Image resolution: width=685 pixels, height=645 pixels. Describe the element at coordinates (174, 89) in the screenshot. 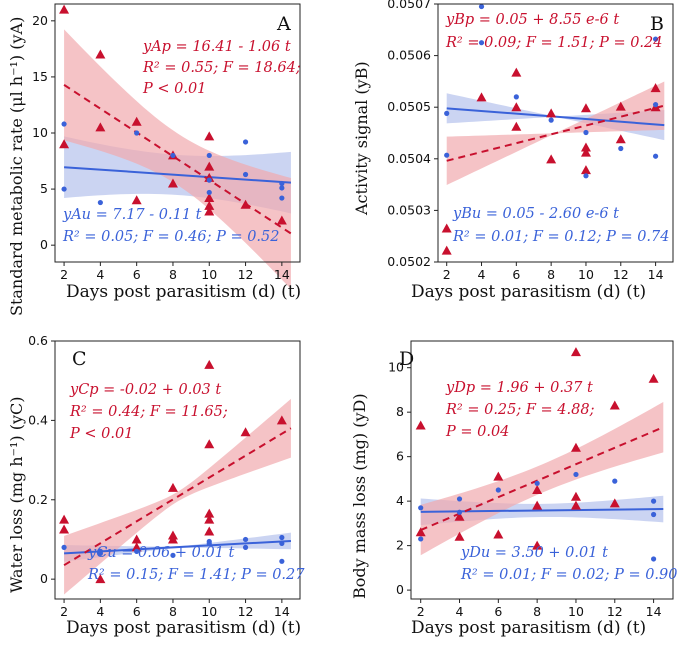

I see `chart-a-eq-red-3: P < 0.01` at that location.